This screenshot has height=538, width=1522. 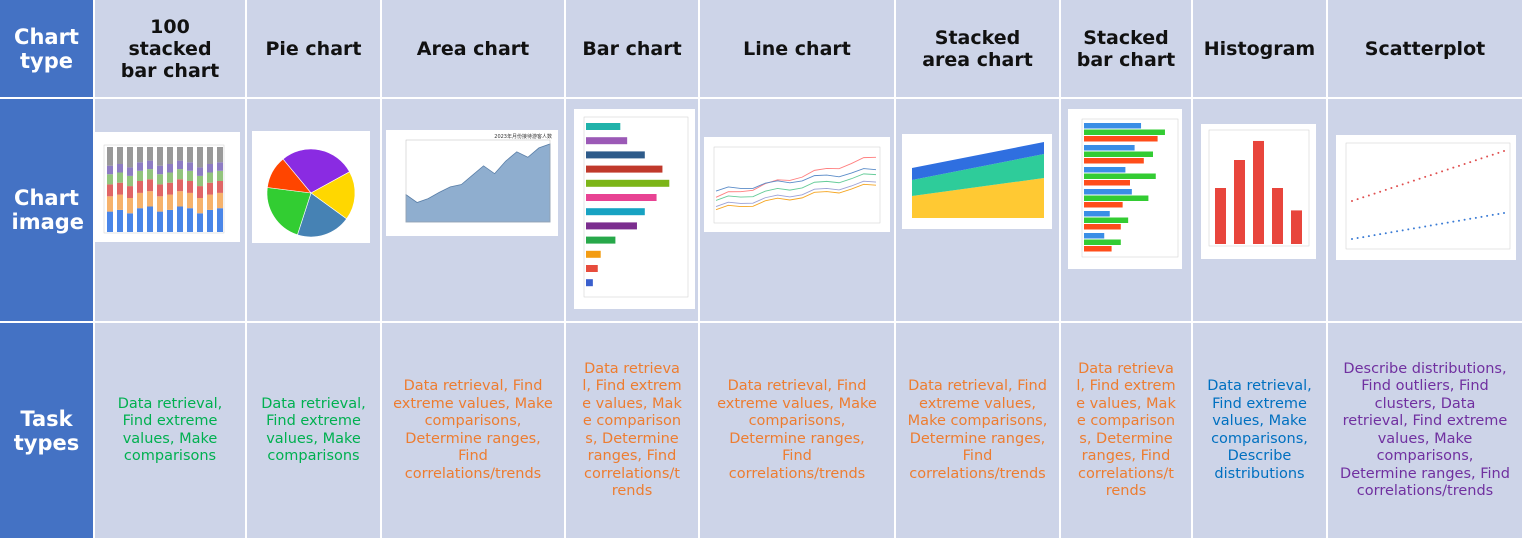 I want to click on thumbnail-line, so click(x=797, y=184).